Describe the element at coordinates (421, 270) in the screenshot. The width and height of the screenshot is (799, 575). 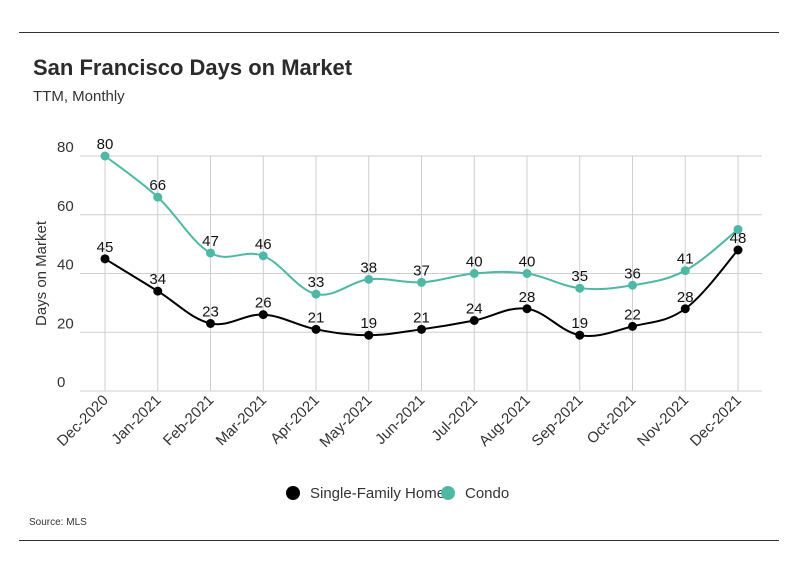
I see `data-label: 37` at that location.